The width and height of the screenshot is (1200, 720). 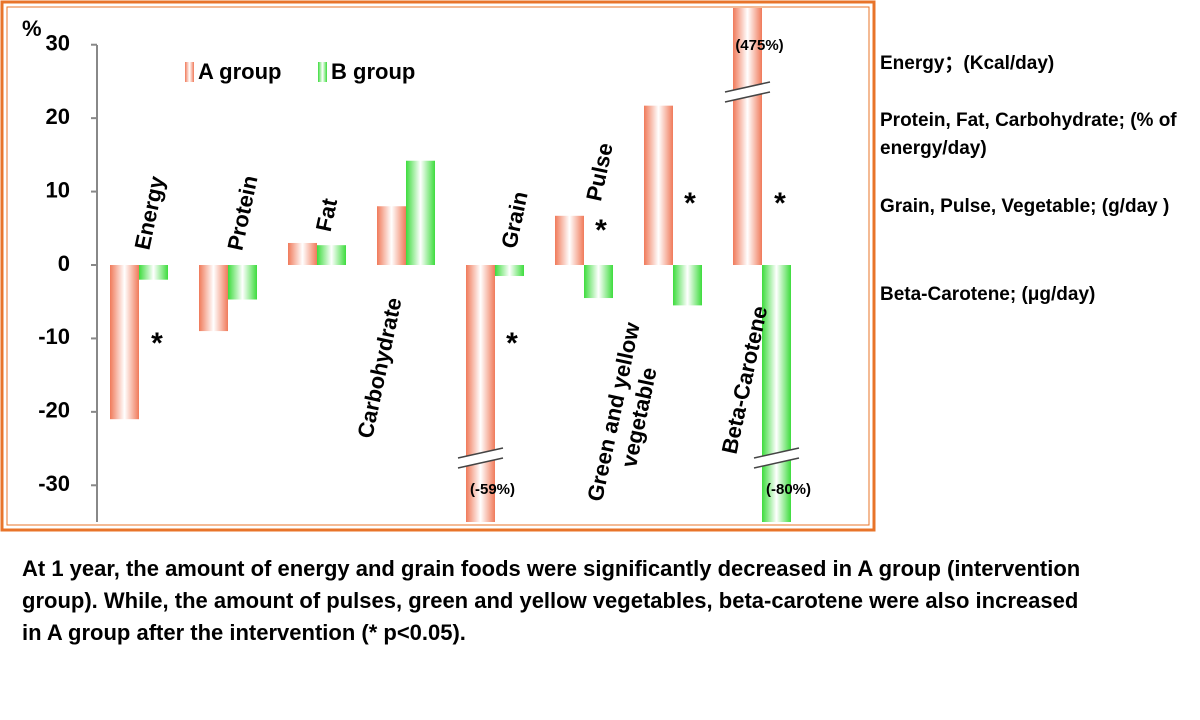 What do you see at coordinates (58, 189) in the screenshot?
I see `y-tick-label: 10` at bounding box center [58, 189].